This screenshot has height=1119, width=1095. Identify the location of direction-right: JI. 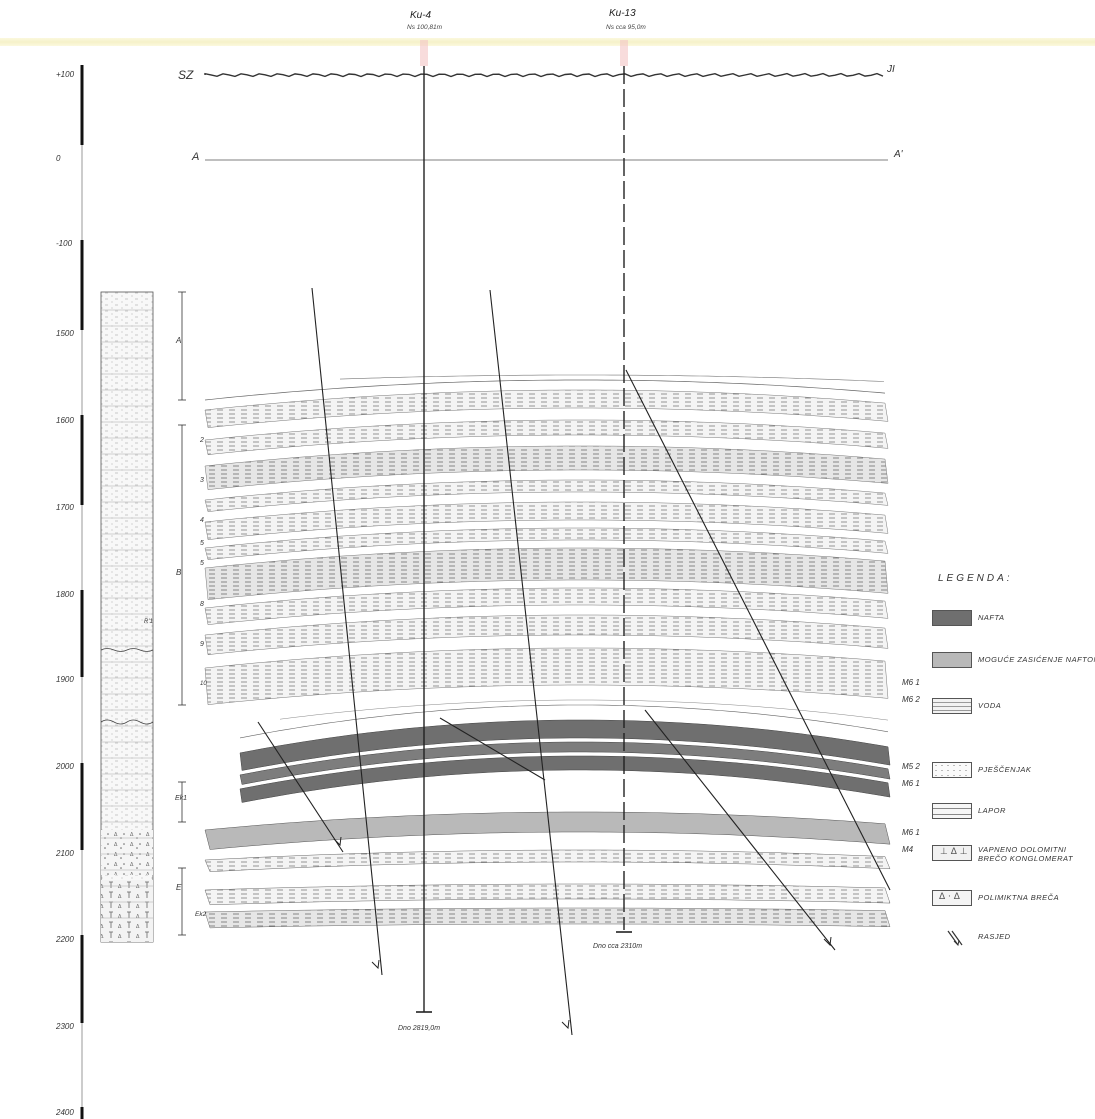
(891, 69).